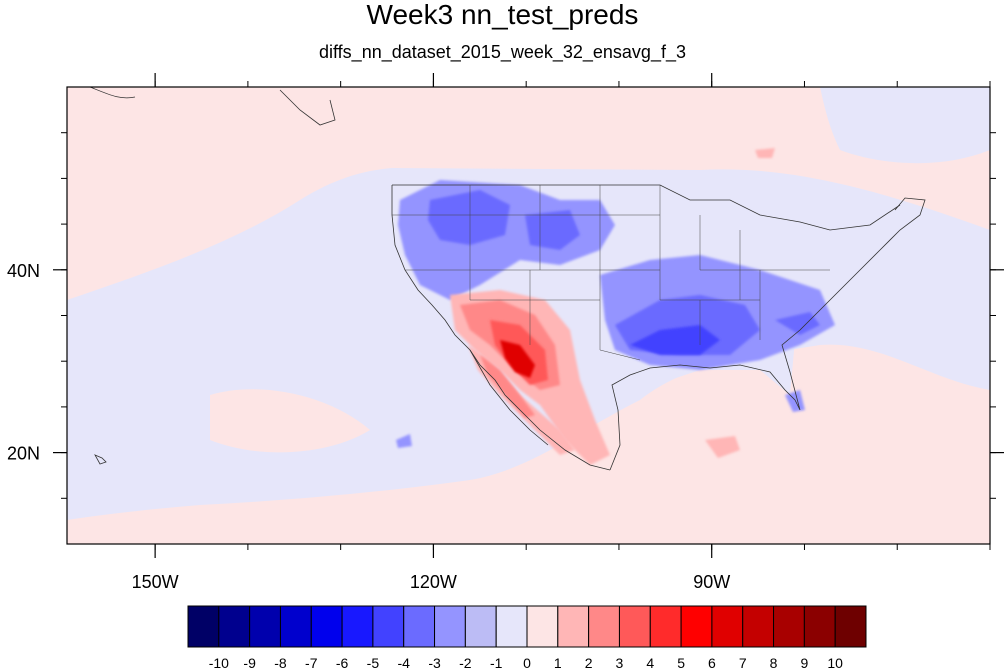 The height and width of the screenshot is (672, 1005). Describe the element at coordinates (675, 340) in the screenshot. I see `mississippi-core` at that location.